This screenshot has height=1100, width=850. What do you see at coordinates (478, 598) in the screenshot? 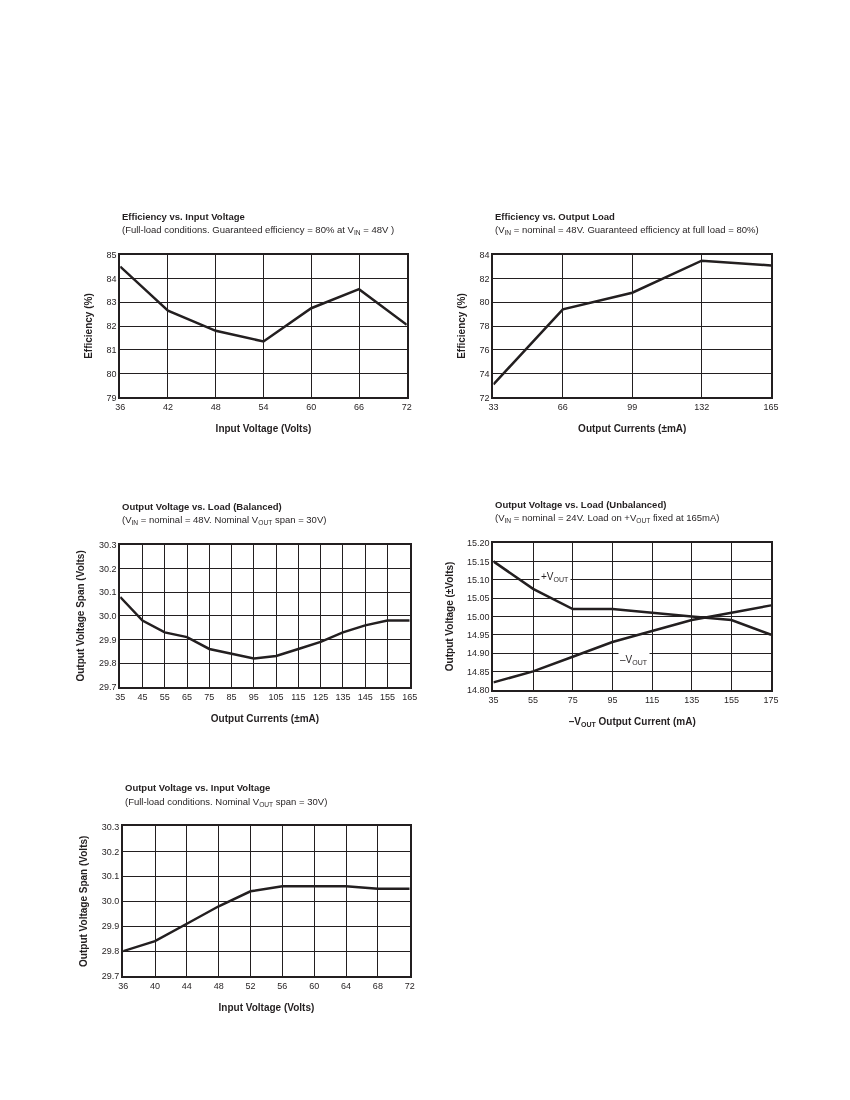
I see `y-tick-label: 15.05` at bounding box center [478, 598].